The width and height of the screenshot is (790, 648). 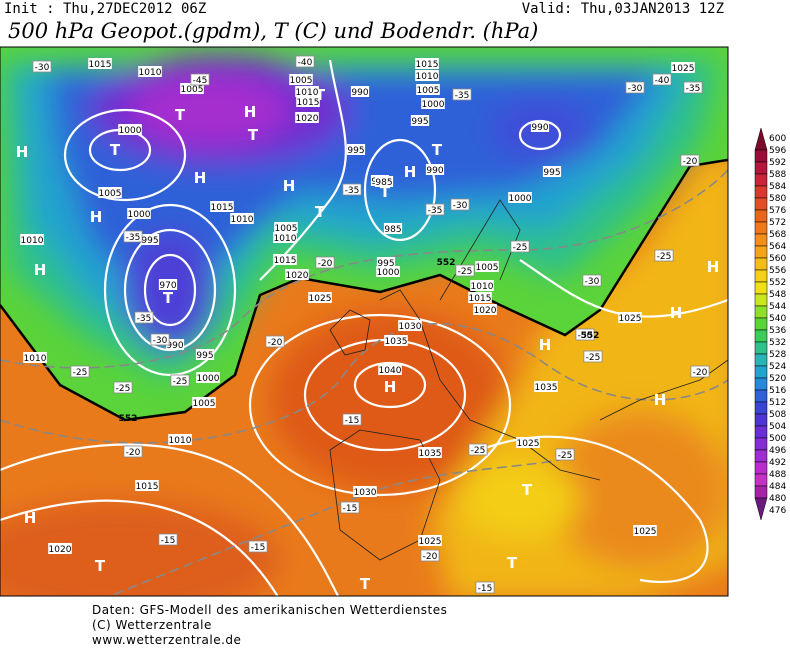 What do you see at coordinates (585, 336) in the screenshot?
I see `temperature-label: -30` at bounding box center [585, 336].